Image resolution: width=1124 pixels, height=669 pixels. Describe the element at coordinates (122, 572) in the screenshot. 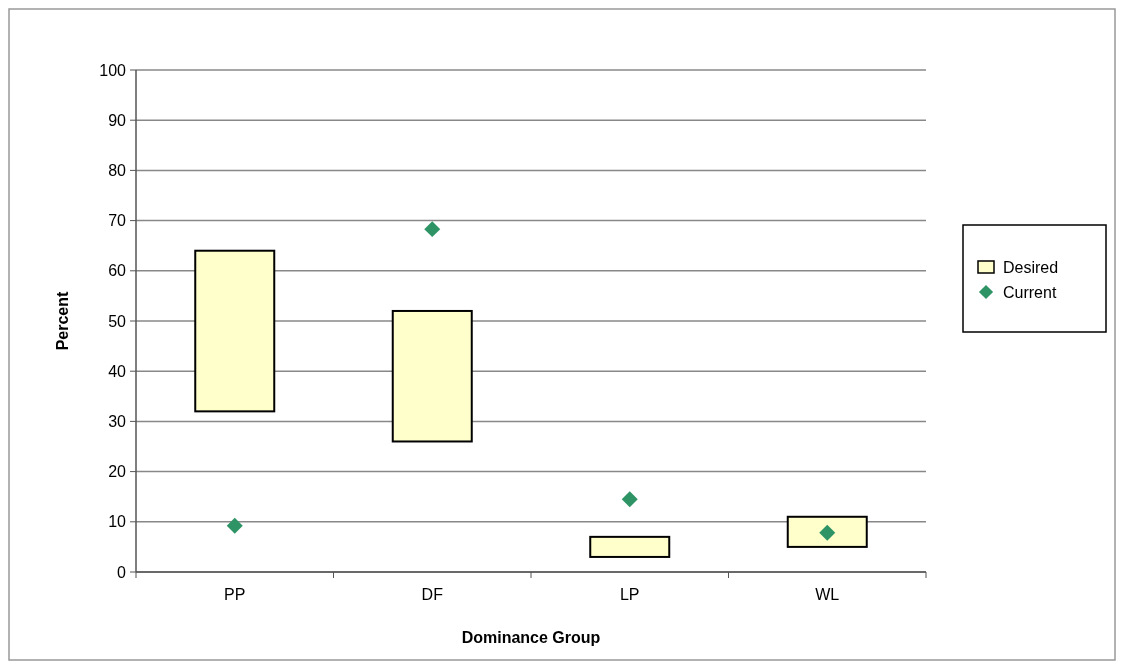

I see `y-tick-label: 0` at that location.